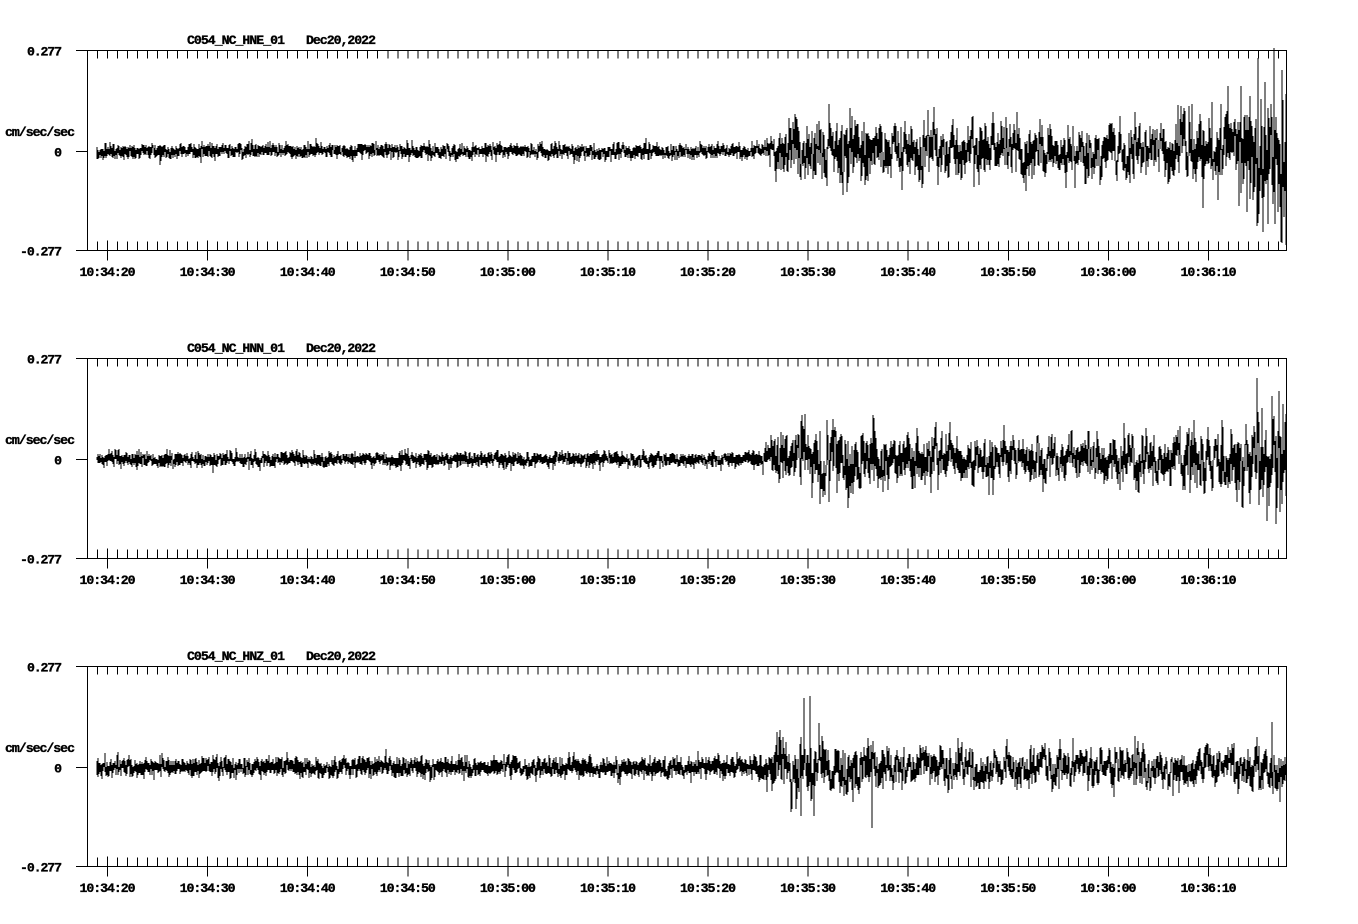 This screenshot has width=1358, height=924. Describe the element at coordinates (236, 656) in the screenshot. I see `svg-text: C054_NC_HNZ_01` at that location.